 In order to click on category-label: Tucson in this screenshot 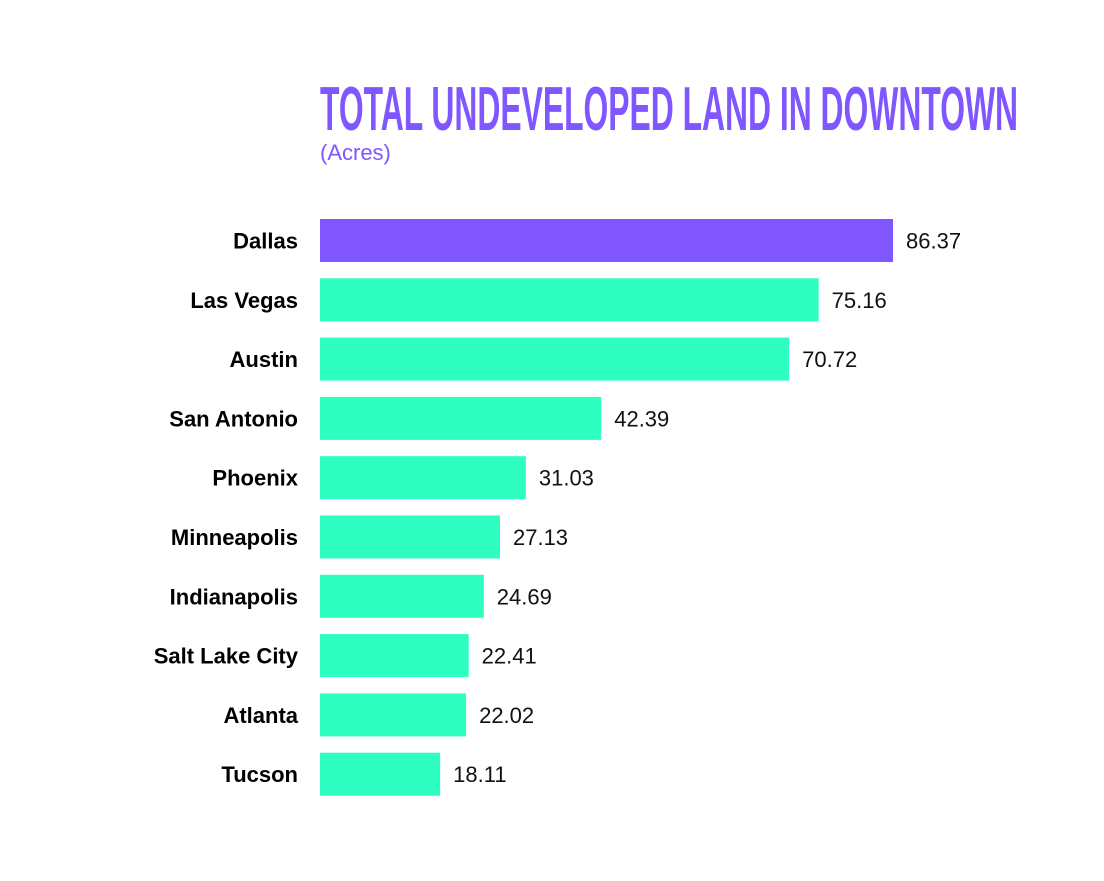, I will do `click(259, 774)`.